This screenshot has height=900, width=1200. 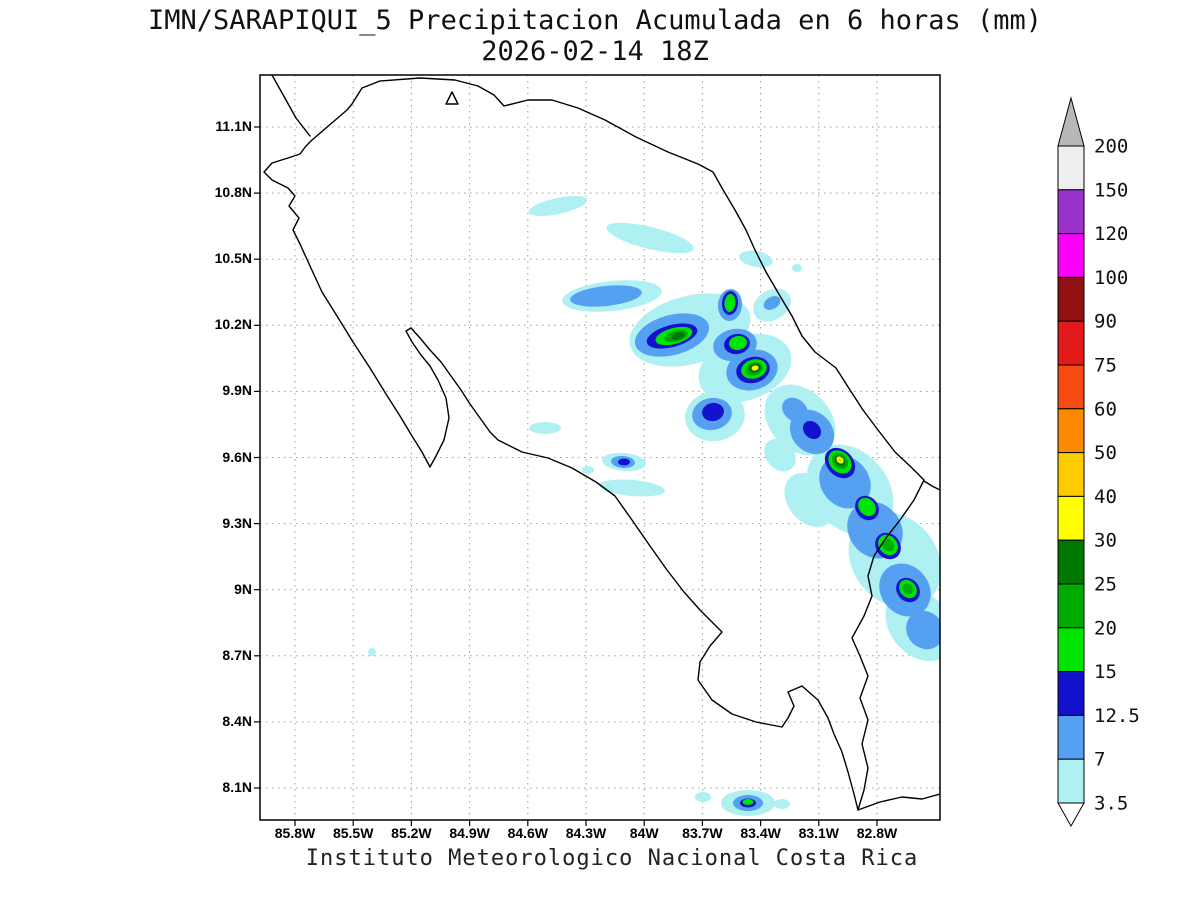 I want to click on colorbar-label: 15, so click(x=1105, y=672).